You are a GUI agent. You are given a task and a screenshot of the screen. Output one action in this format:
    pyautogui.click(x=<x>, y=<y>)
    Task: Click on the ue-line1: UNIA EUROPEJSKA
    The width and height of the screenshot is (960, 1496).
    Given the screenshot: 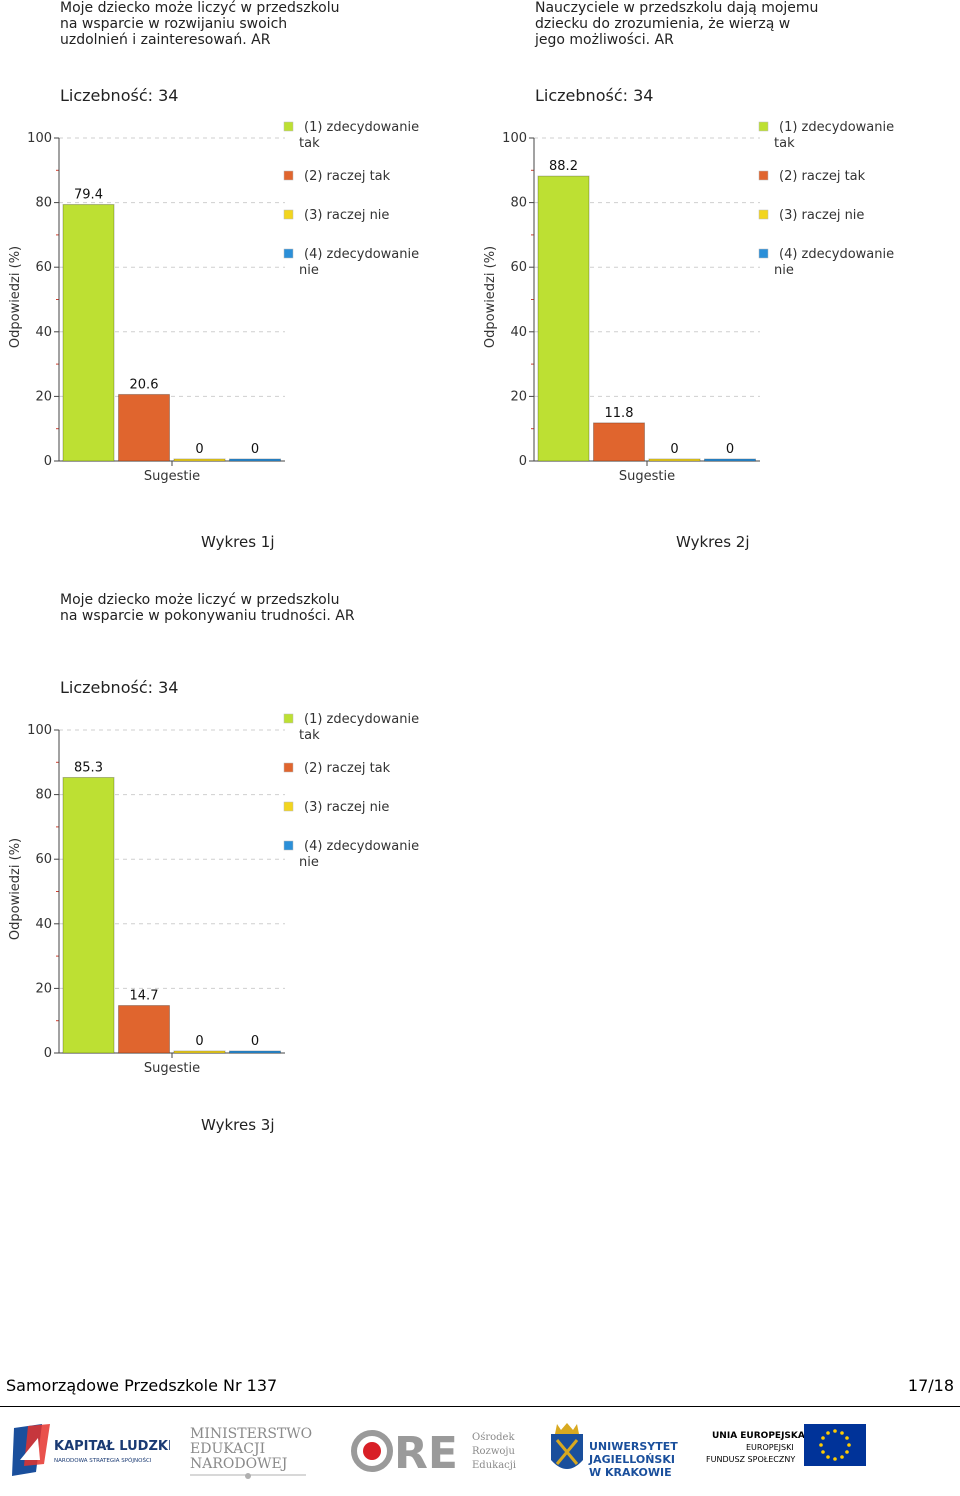 What is the action you would take?
    pyautogui.click(x=758, y=1436)
    